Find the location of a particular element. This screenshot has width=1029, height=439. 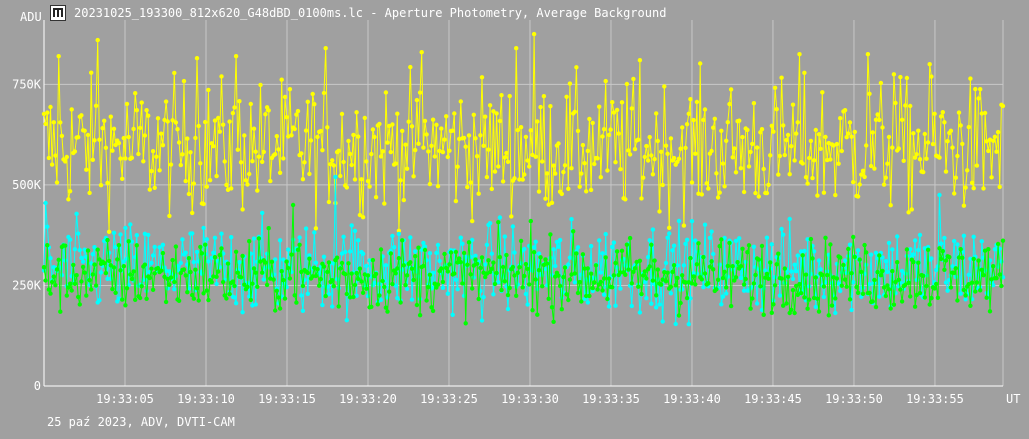

x-axis-label: UT is located at coordinates (1013, 399).